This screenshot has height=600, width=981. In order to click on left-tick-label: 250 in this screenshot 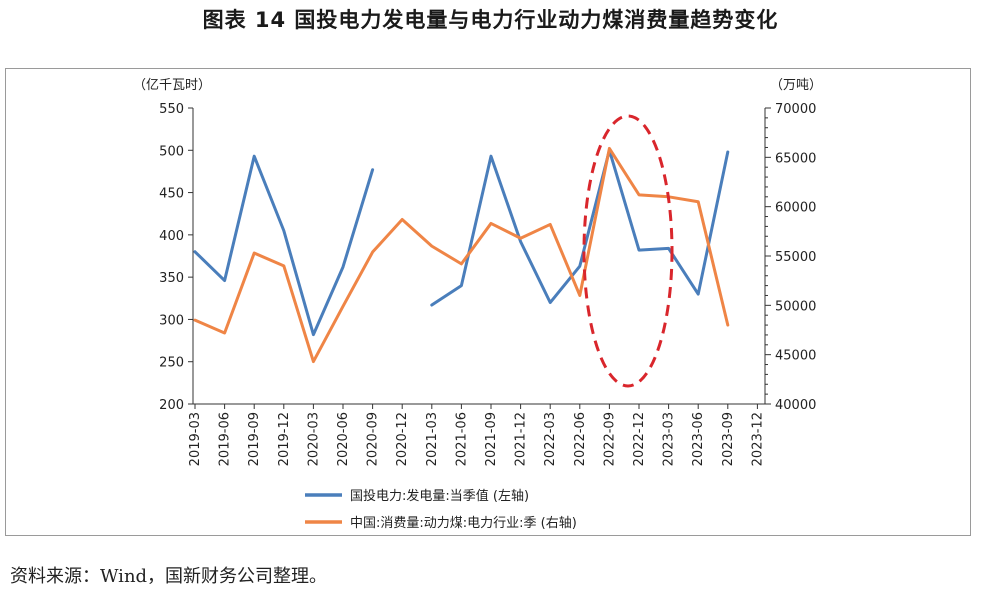, I will do `click(171, 363)`.